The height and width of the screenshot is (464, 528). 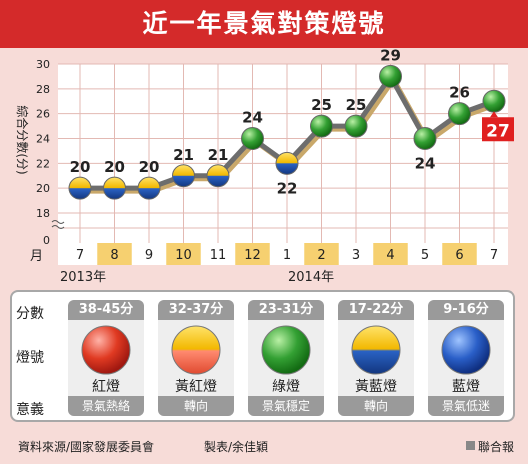 What do you see at coordinates (236, 447) in the screenshot?
I see `credit-note: 製表/余佳穎` at bounding box center [236, 447].